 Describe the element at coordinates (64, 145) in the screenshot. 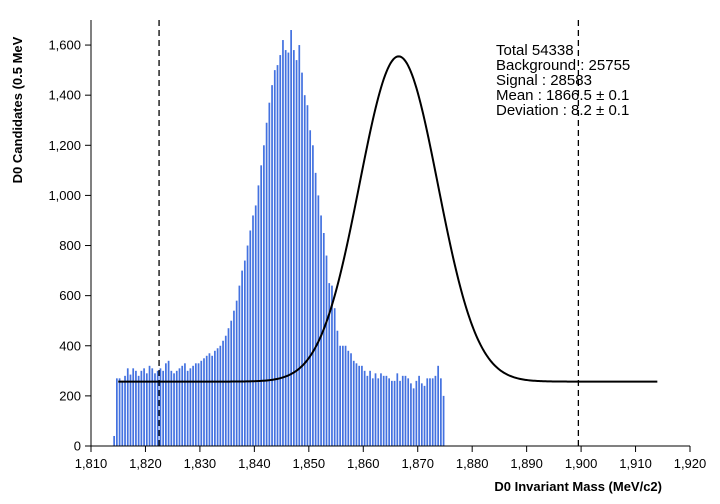

I see `y-tick-label: 1,200` at that location.